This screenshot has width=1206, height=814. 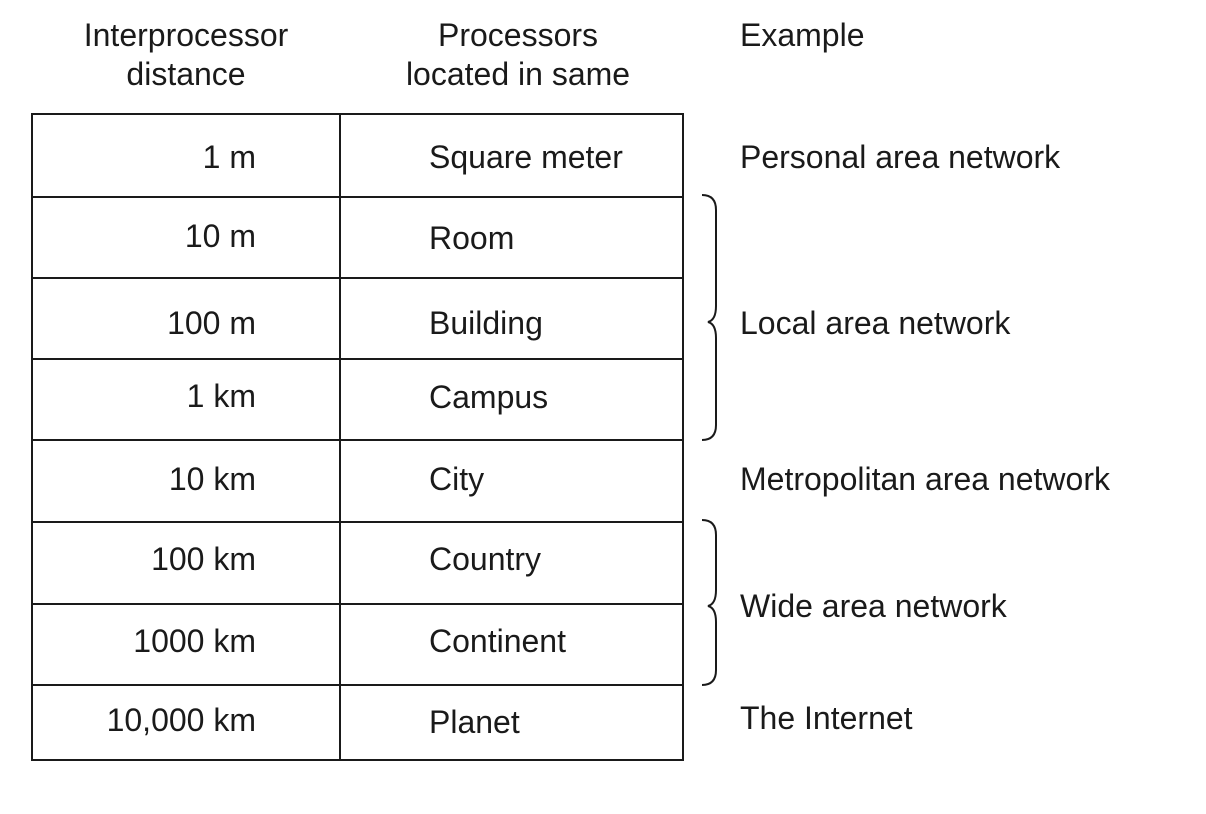 I want to click on table-row: 10 km City, so click(x=357, y=480).